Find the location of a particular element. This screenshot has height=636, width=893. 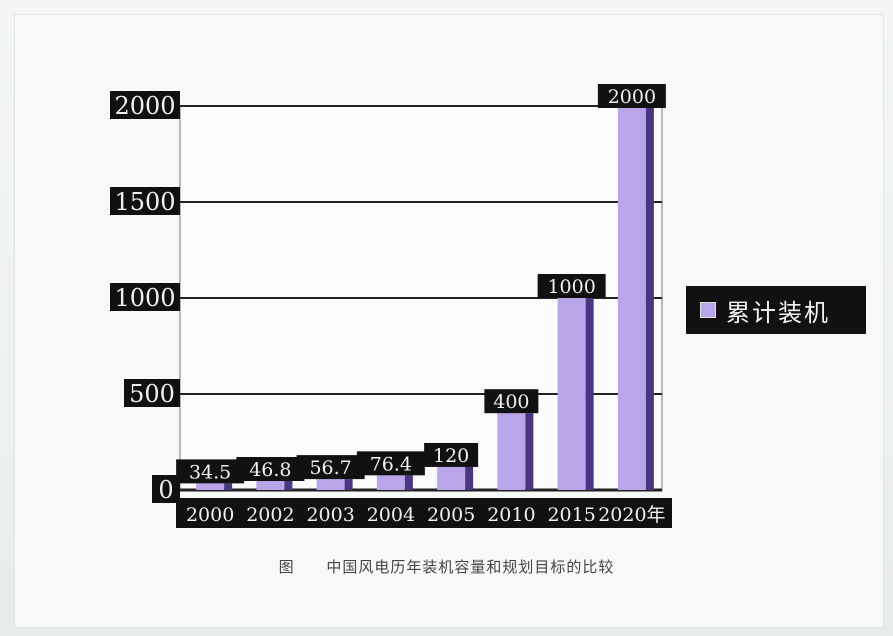

legend: 累计装机 is located at coordinates (776, 310).